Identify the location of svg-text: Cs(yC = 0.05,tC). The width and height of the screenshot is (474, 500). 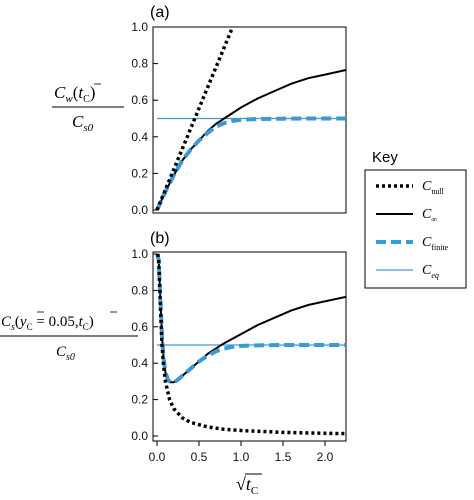
(47, 323).